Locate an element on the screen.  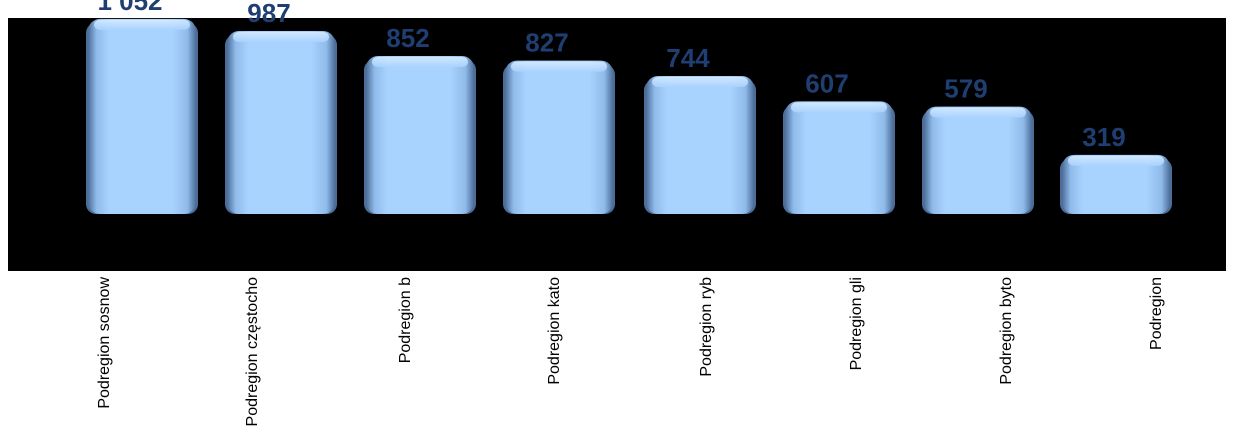
category-tick-label: Podregion b is located at coordinates (405, 320).